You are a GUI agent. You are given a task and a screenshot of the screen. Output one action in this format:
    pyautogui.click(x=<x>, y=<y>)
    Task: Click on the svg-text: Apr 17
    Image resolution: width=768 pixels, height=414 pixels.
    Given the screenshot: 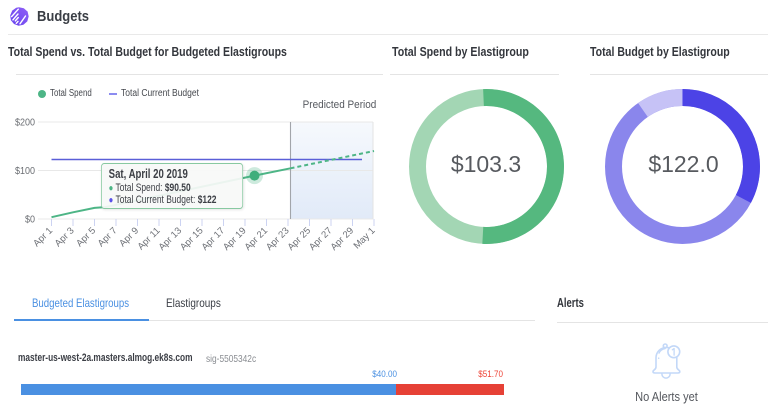 What is the action you would take?
    pyautogui.click(x=214, y=239)
    